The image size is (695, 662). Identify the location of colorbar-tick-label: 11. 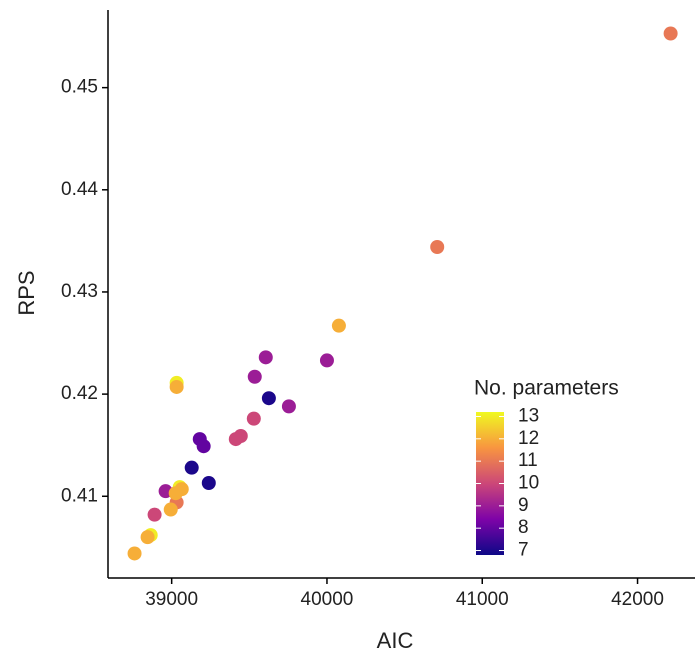
(528, 460).